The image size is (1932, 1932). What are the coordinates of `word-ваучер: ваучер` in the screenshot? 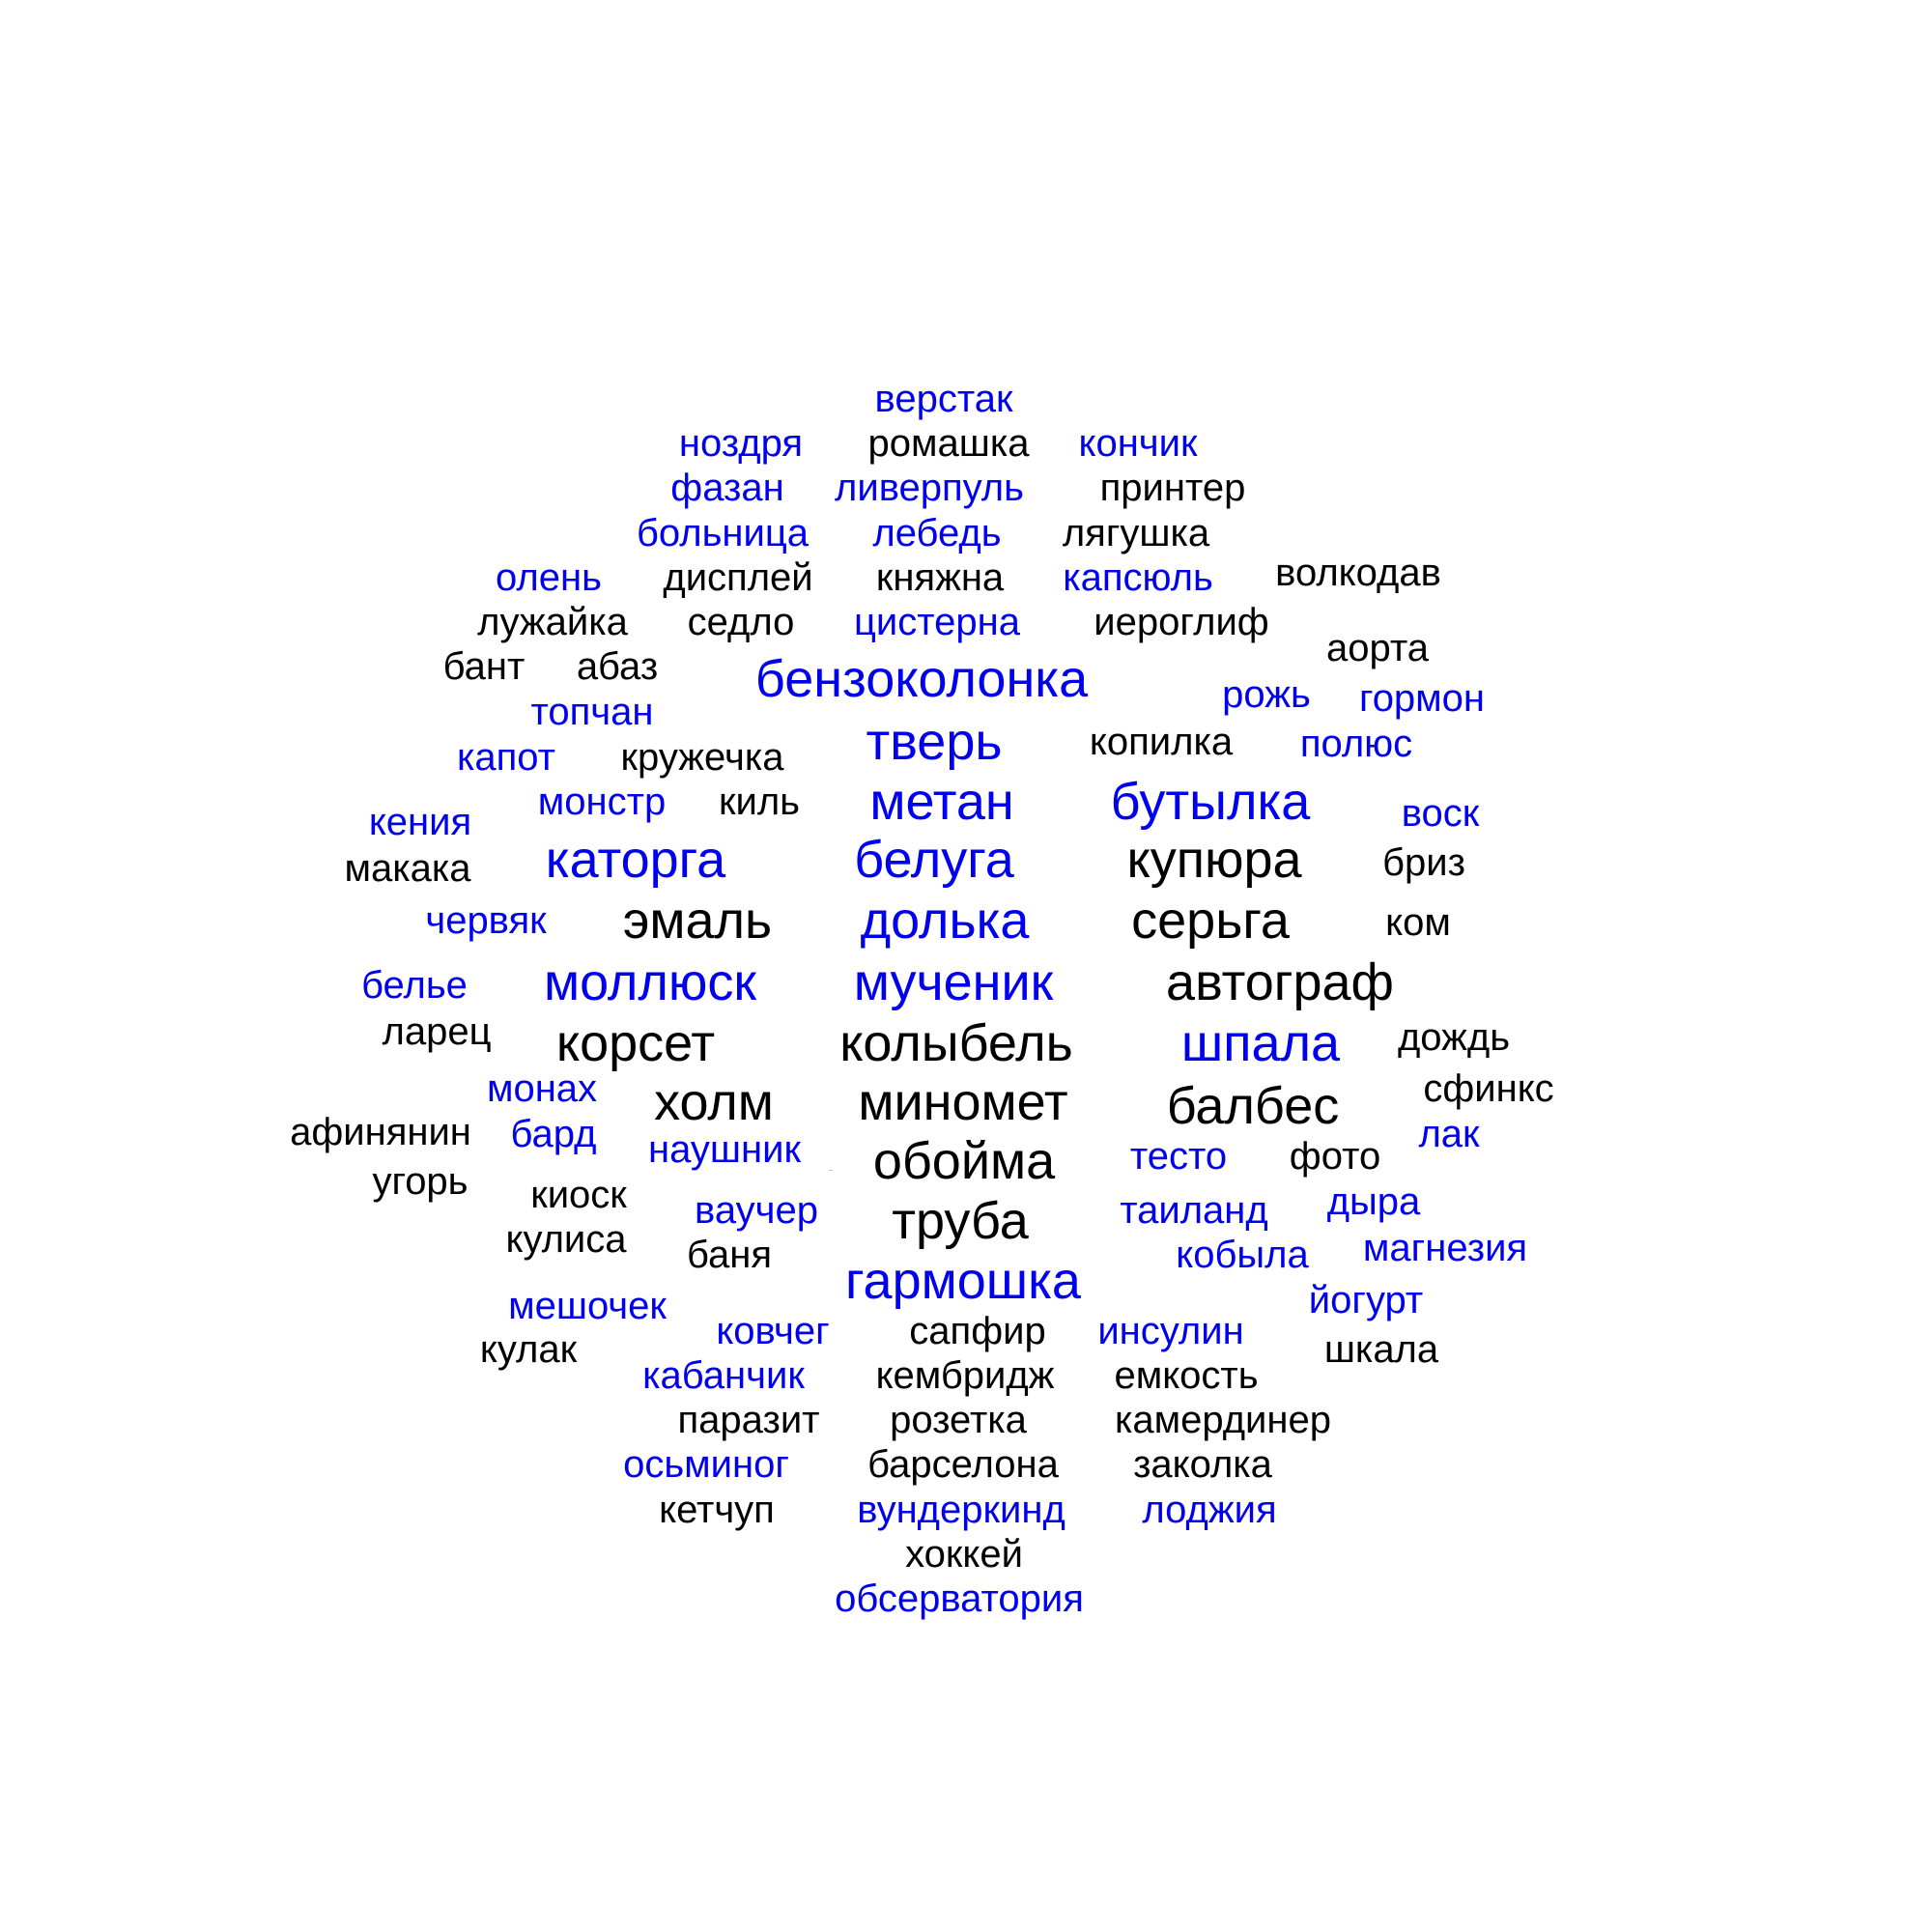 It's located at (756, 1210).